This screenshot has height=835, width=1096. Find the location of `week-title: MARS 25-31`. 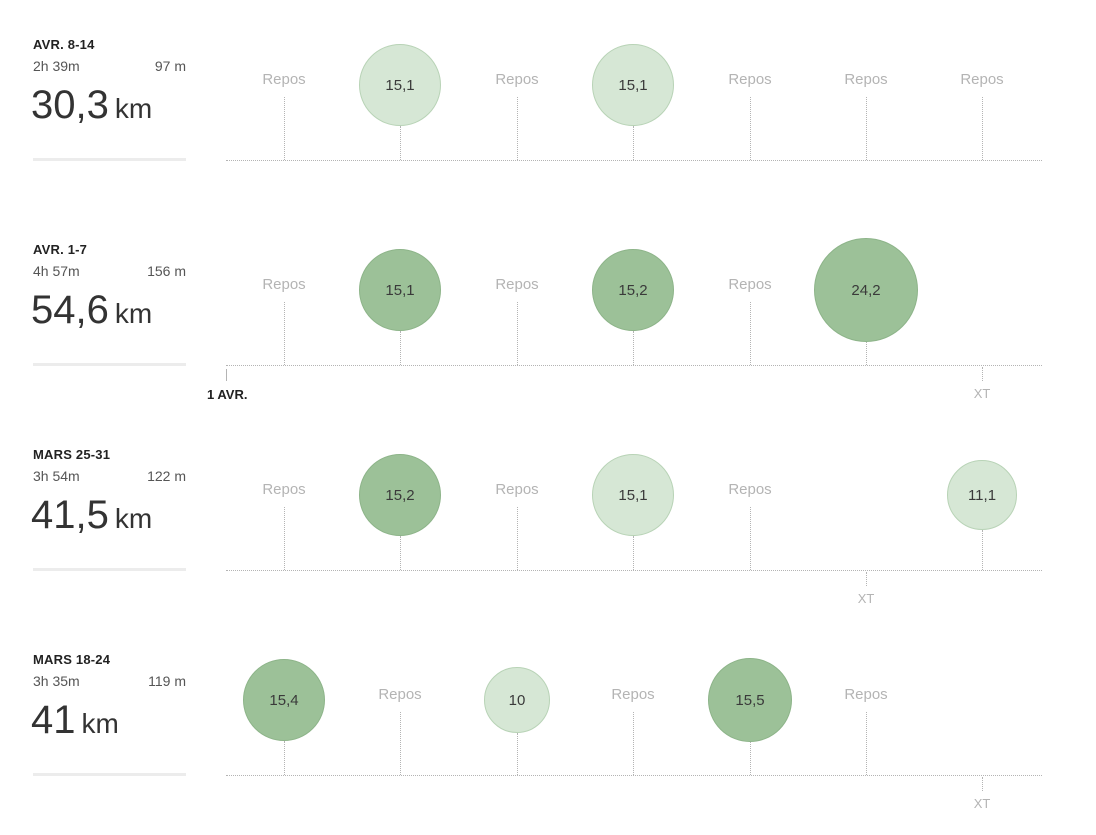

week-title: MARS 25-31 is located at coordinates (72, 454).